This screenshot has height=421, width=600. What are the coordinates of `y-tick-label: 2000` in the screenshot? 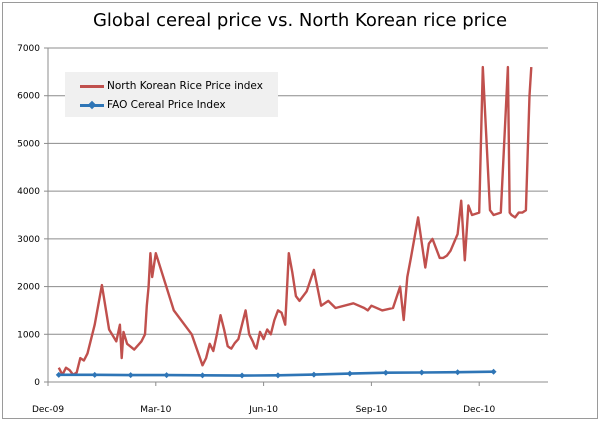 It's located at (28, 288).